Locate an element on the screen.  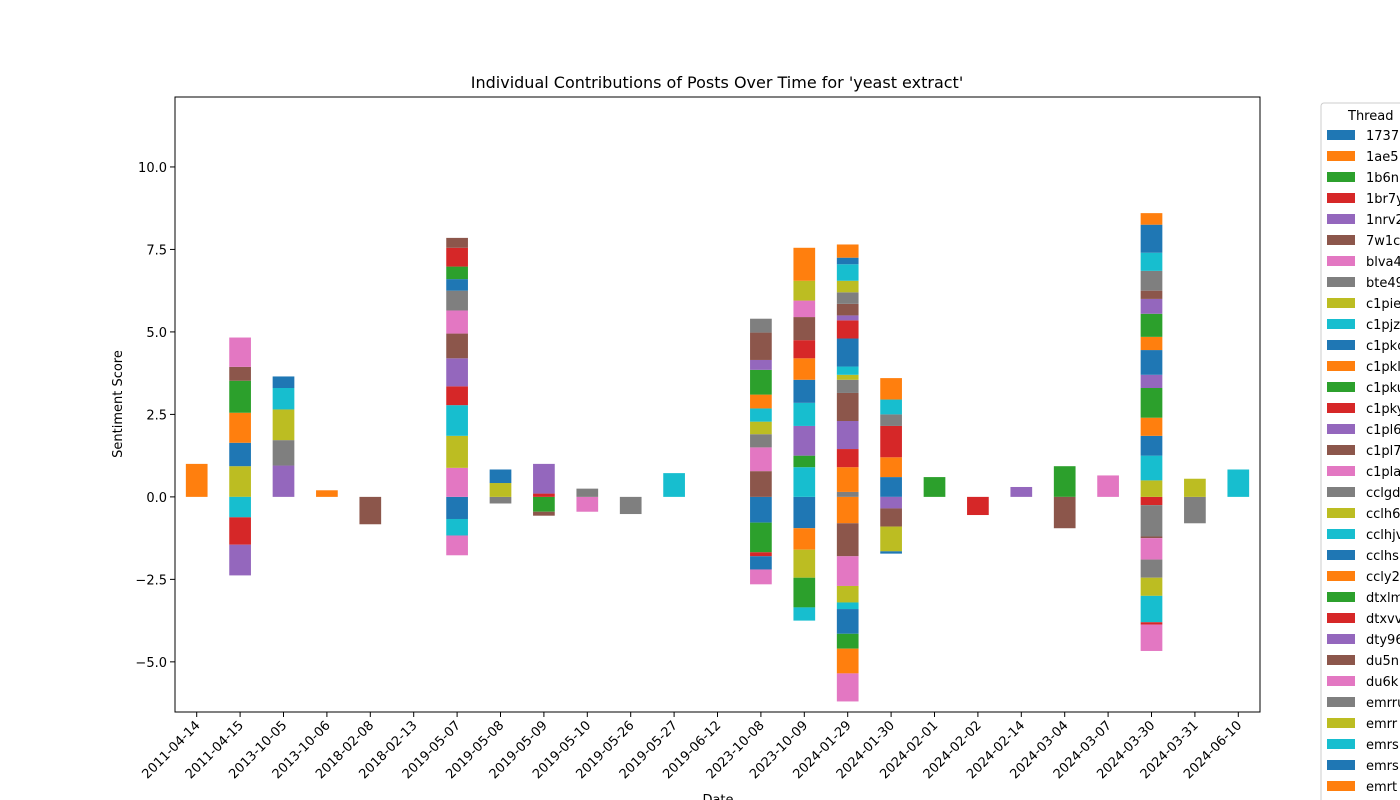
legend-label: c1pky is located at coordinates (1383, 409).